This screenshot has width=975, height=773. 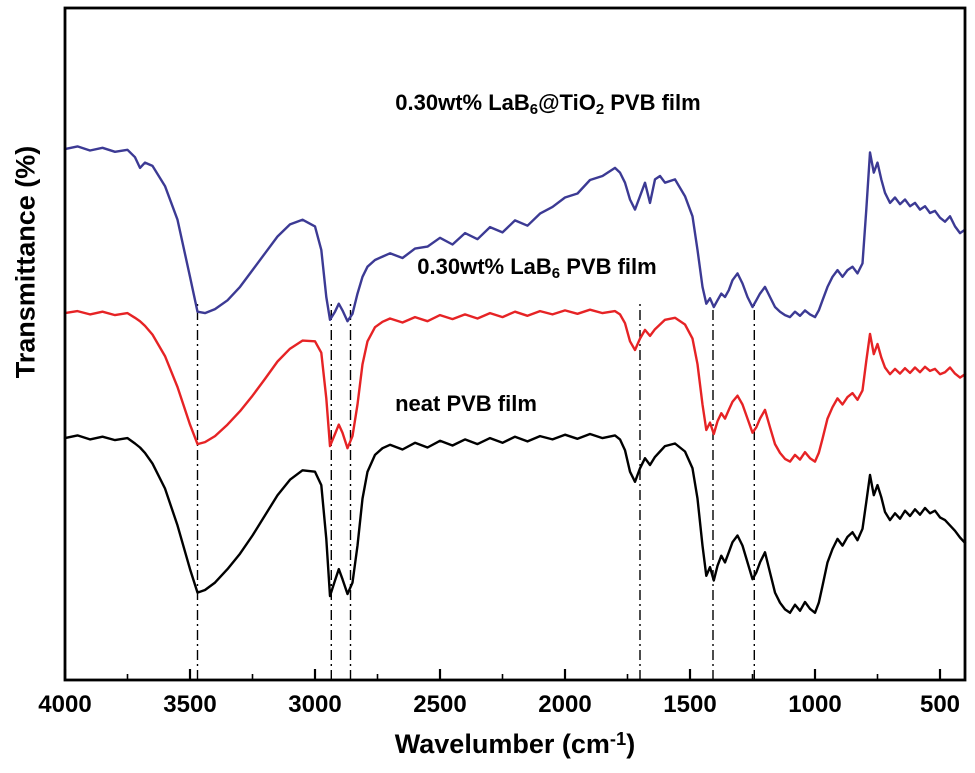 What do you see at coordinates (189, 704) in the screenshot?
I see `x-tick-label-3500: 3500` at bounding box center [189, 704].